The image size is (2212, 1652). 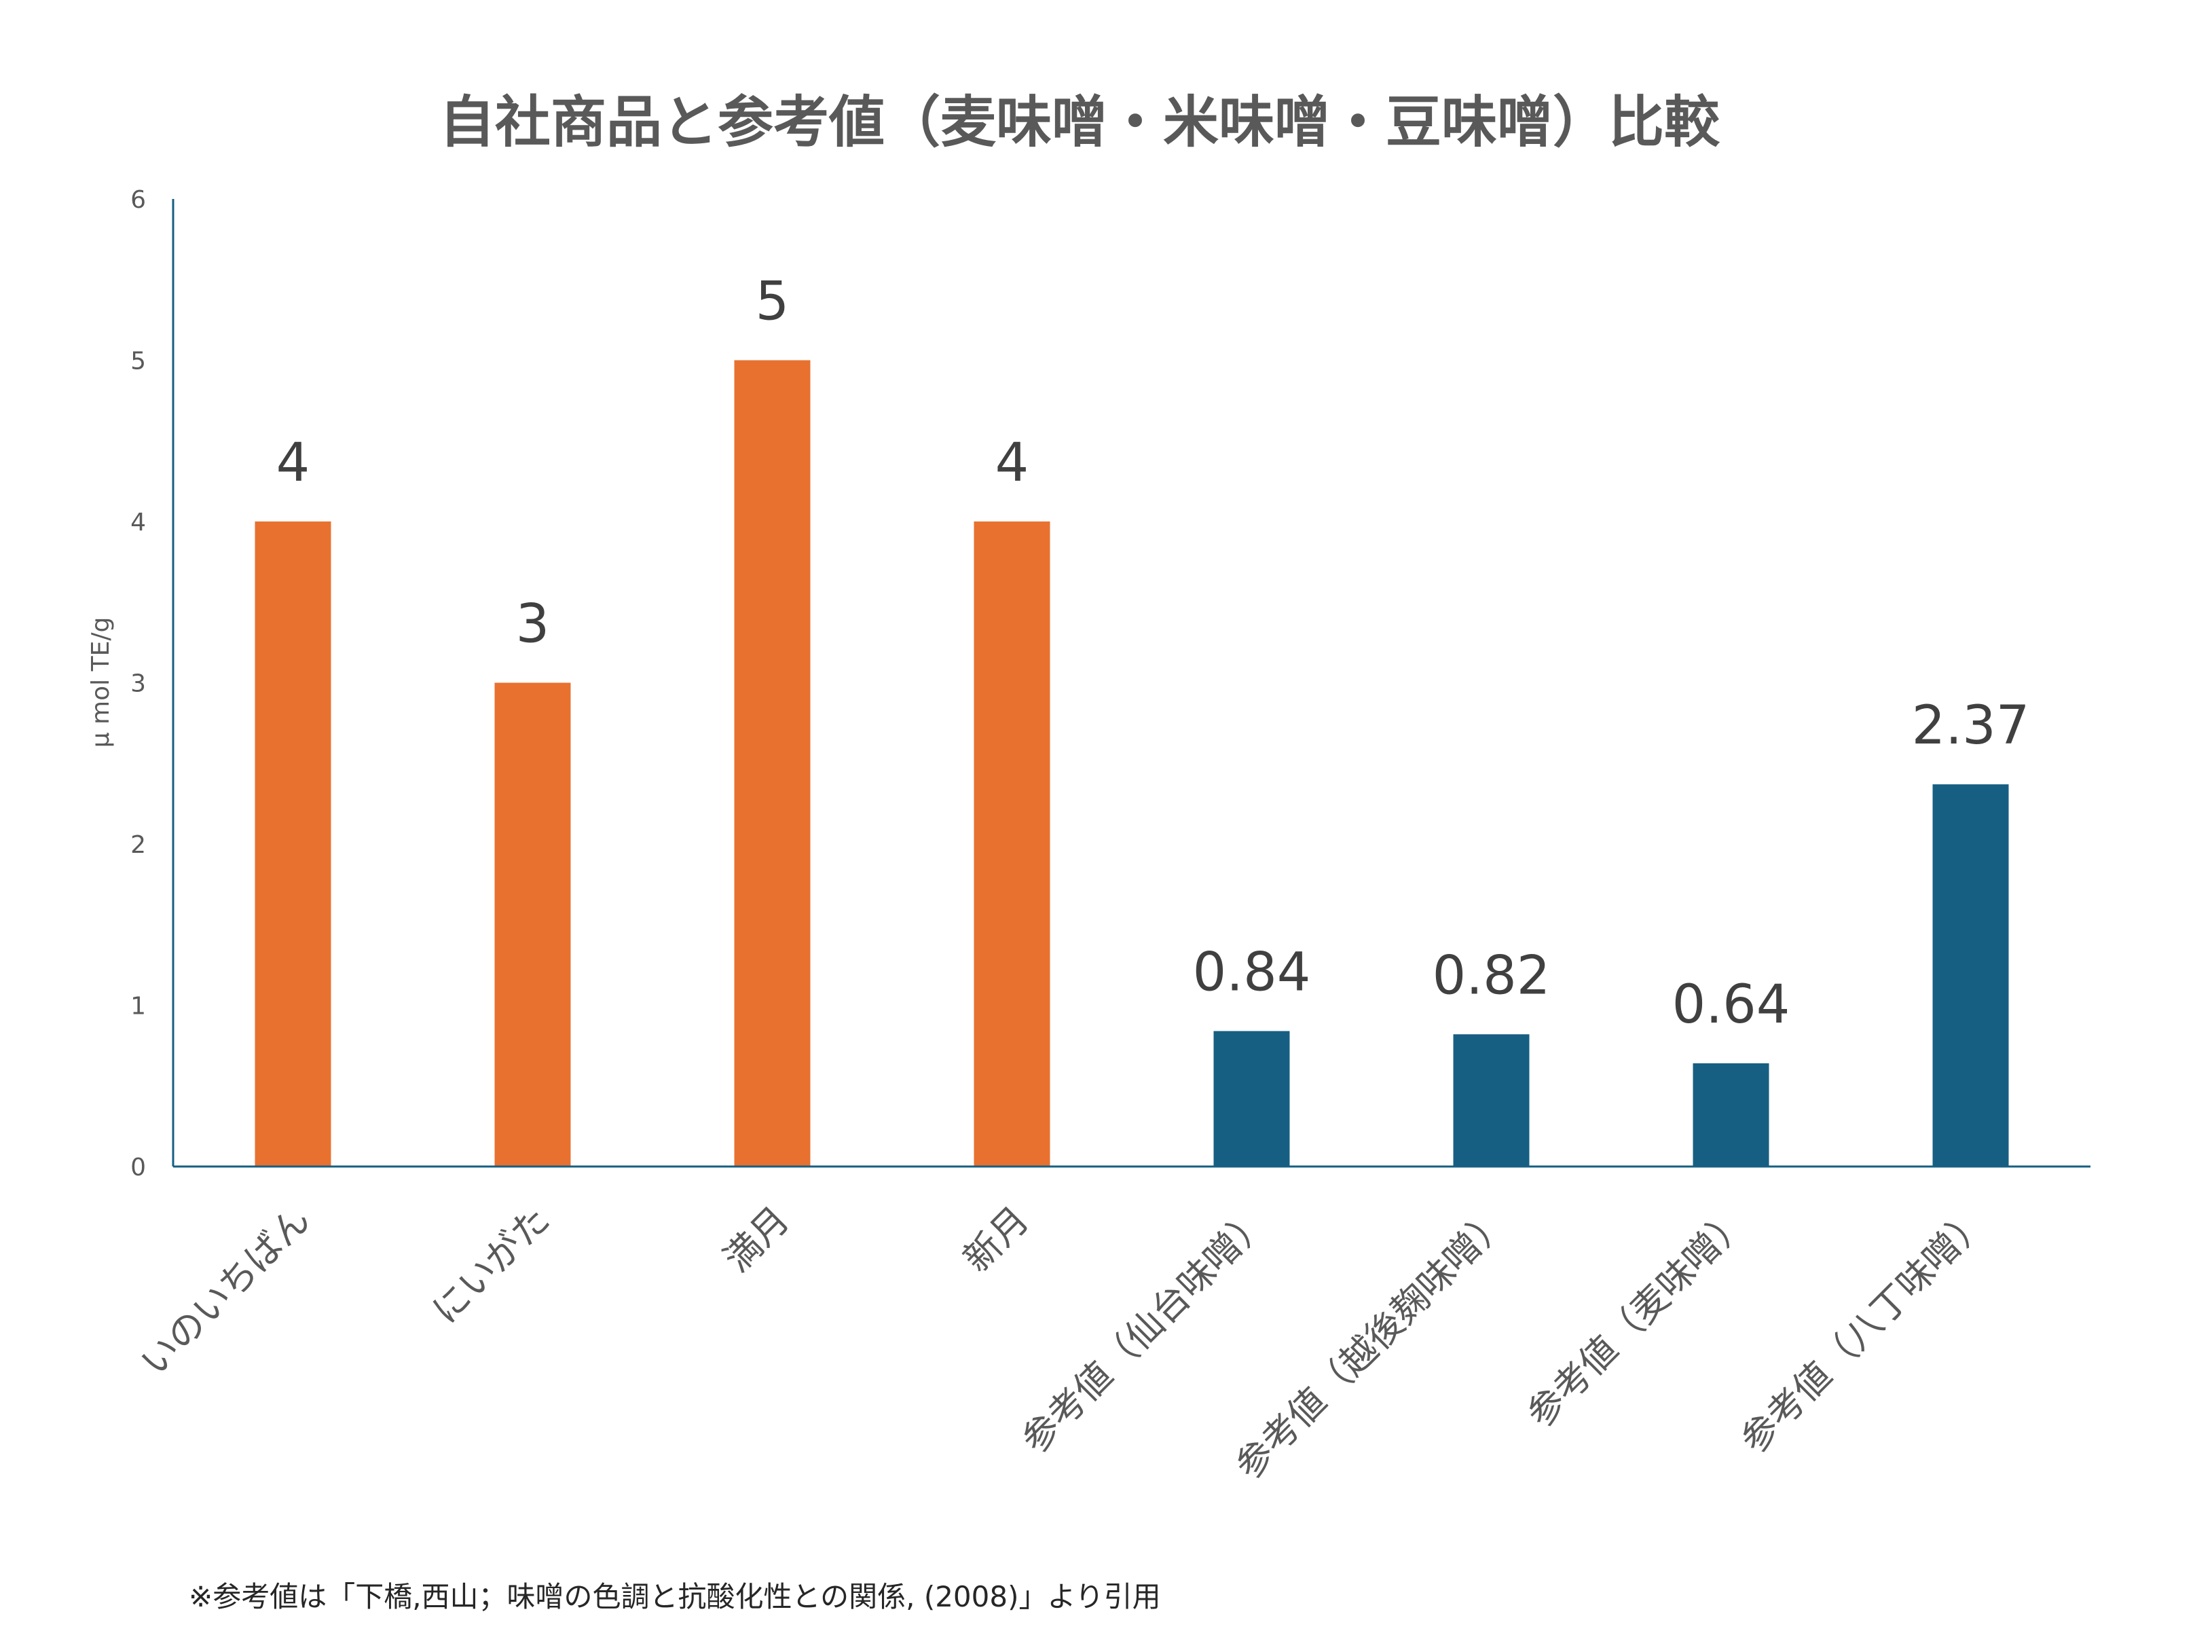 What do you see at coordinates (138, 522) in the screenshot?
I see `y-tick-label: 4` at bounding box center [138, 522].